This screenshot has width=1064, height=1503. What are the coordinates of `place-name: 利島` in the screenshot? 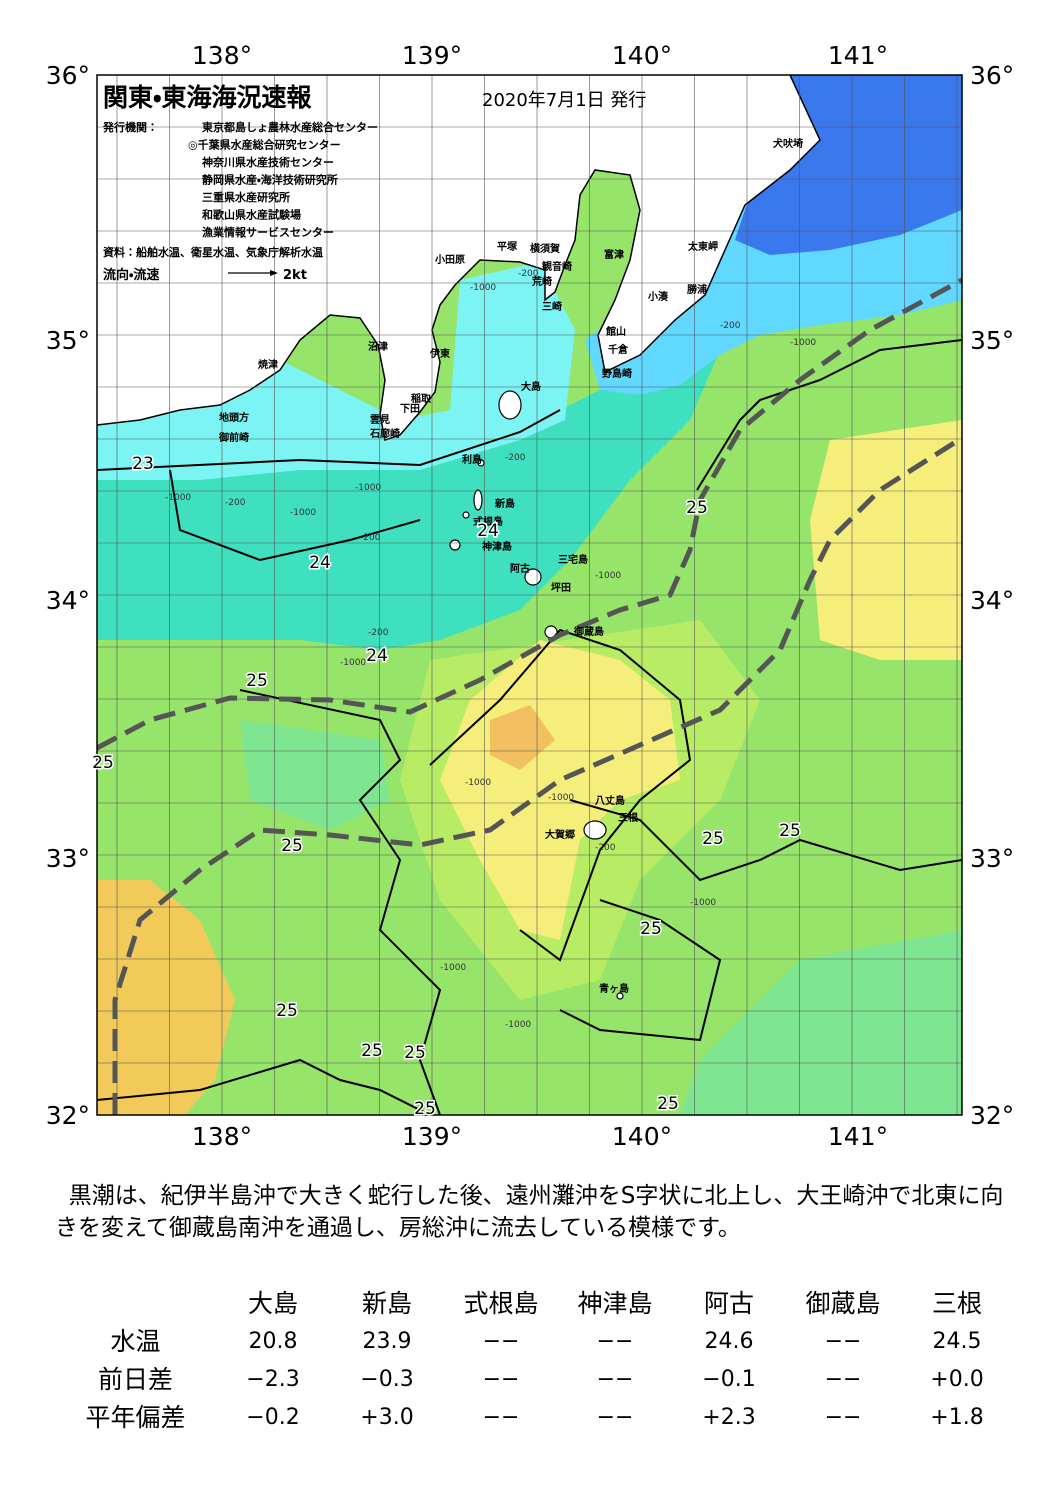 It's located at (472, 459).